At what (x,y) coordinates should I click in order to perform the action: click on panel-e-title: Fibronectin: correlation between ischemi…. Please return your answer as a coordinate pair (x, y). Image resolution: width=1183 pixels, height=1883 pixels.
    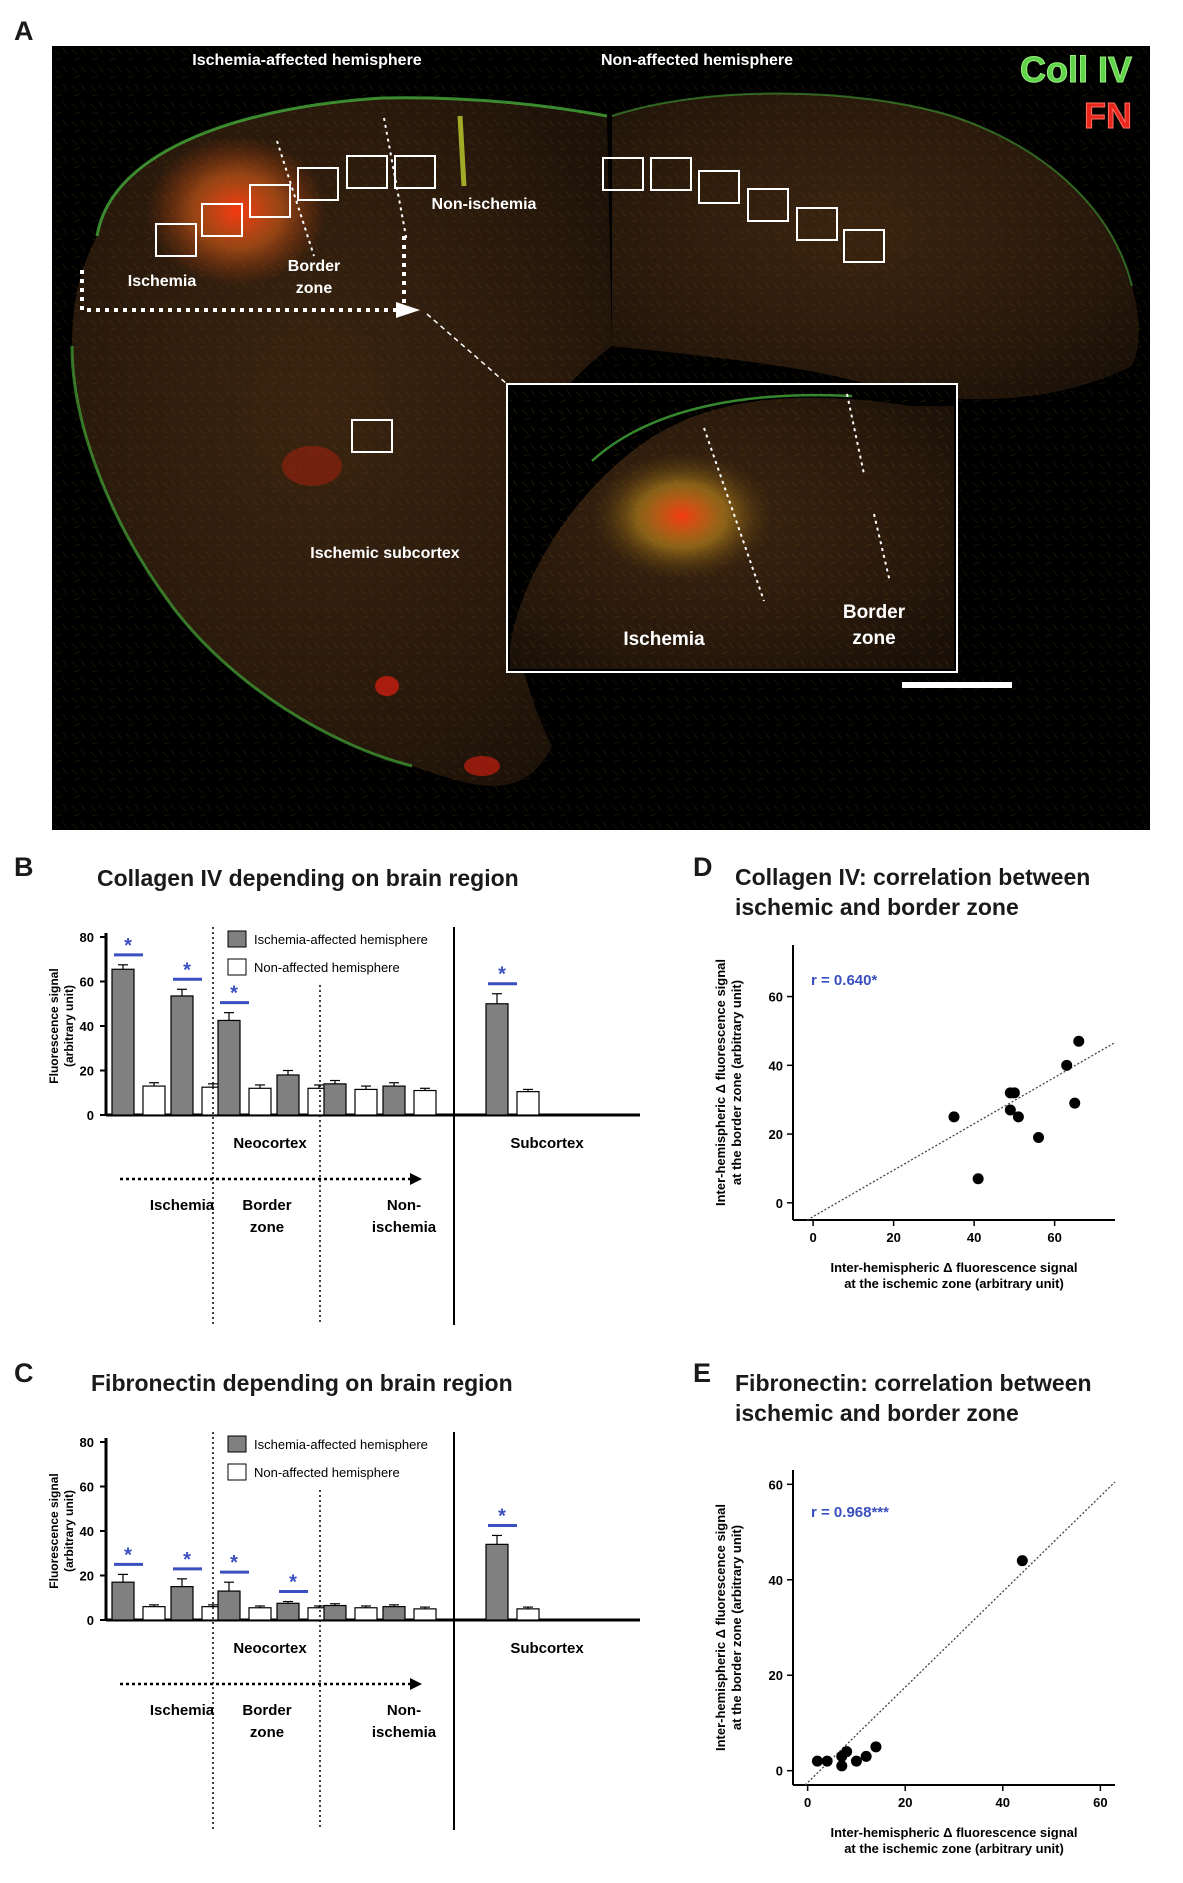
    Looking at the image, I should click on (913, 1398).